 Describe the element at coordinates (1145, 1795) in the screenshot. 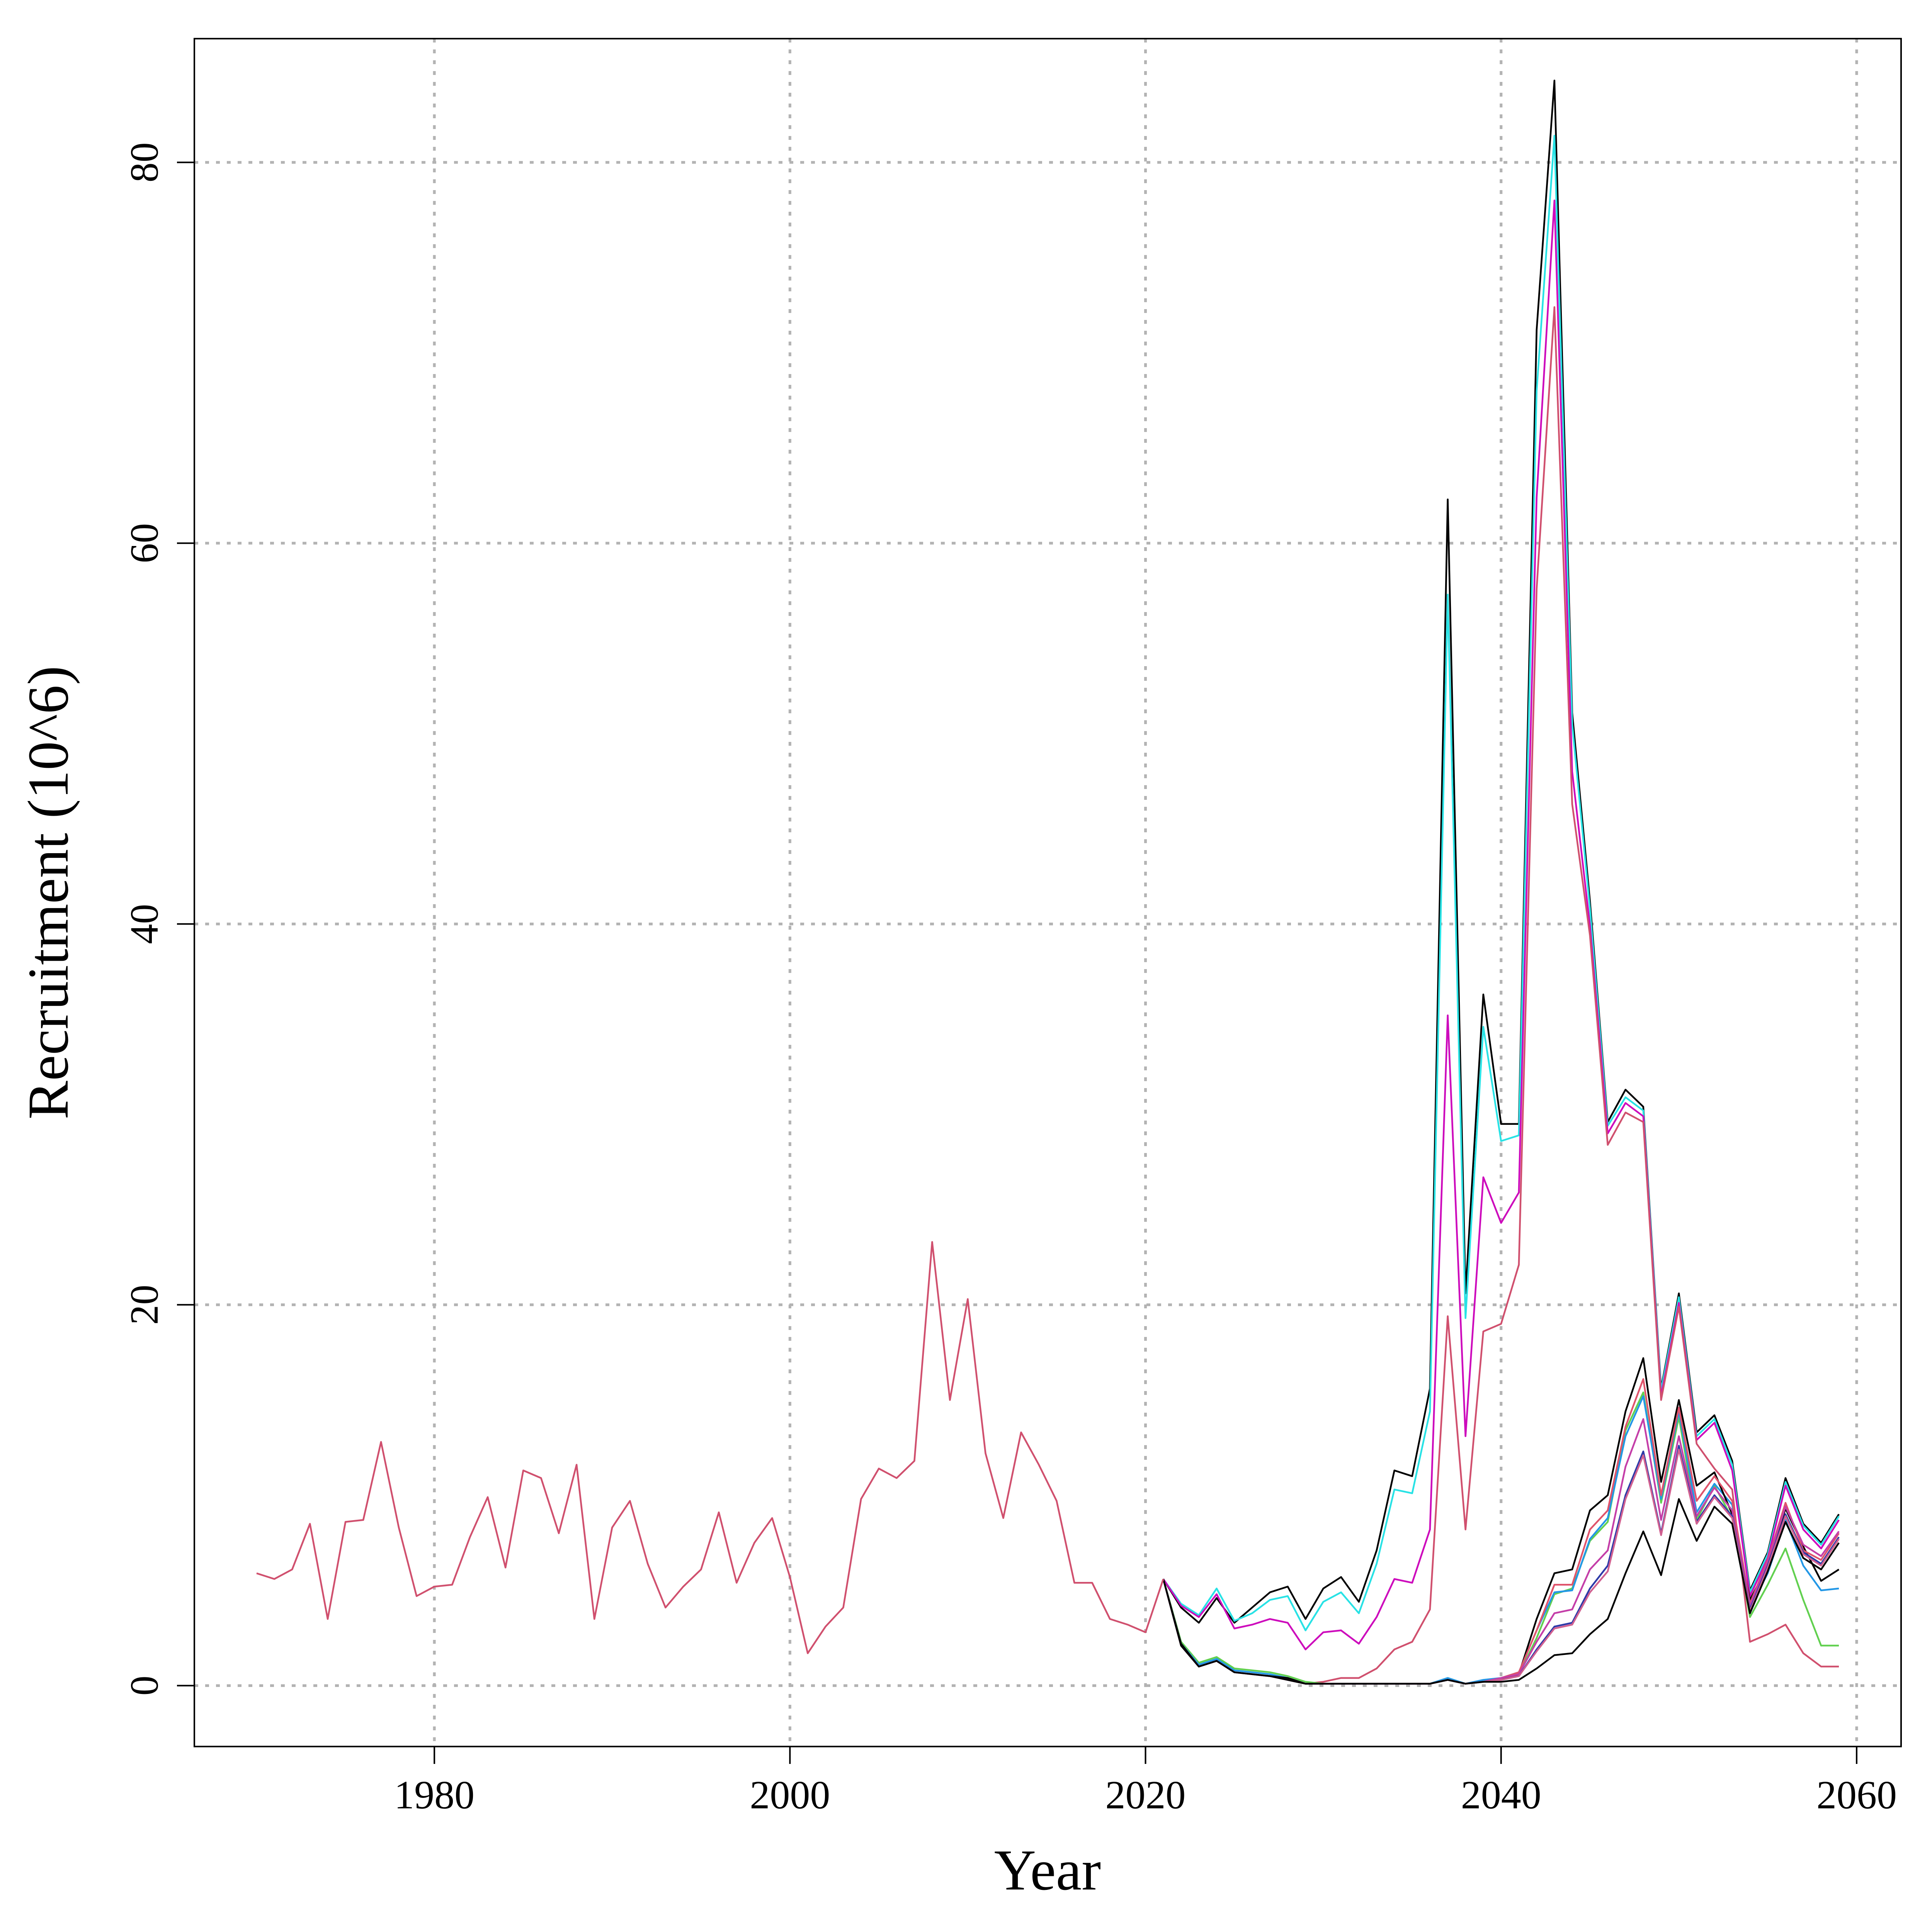

I see `x-tick-label-2020: 2020` at that location.